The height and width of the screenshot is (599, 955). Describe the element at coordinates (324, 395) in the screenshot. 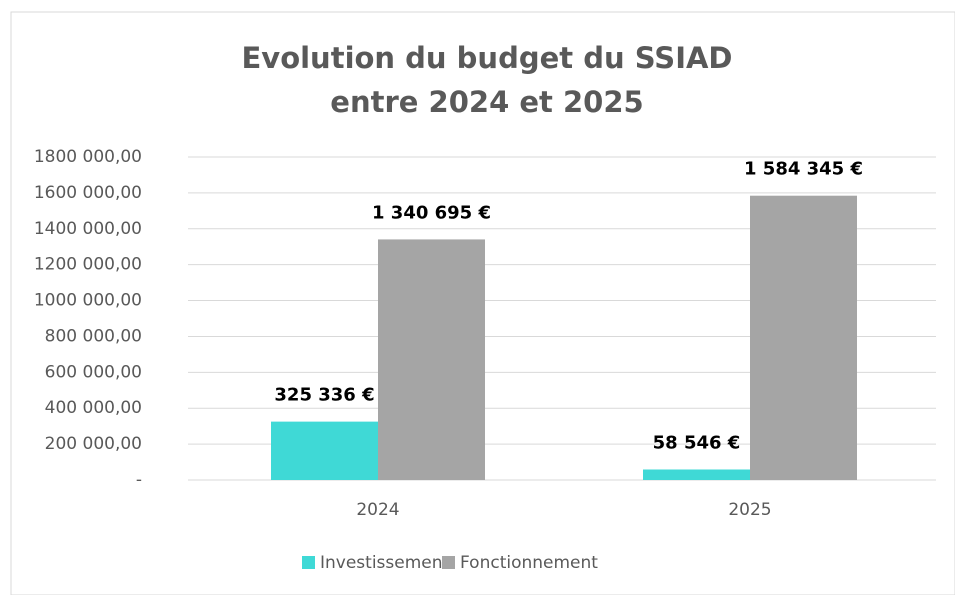

I see `value-label: 325 336 €` at that location.